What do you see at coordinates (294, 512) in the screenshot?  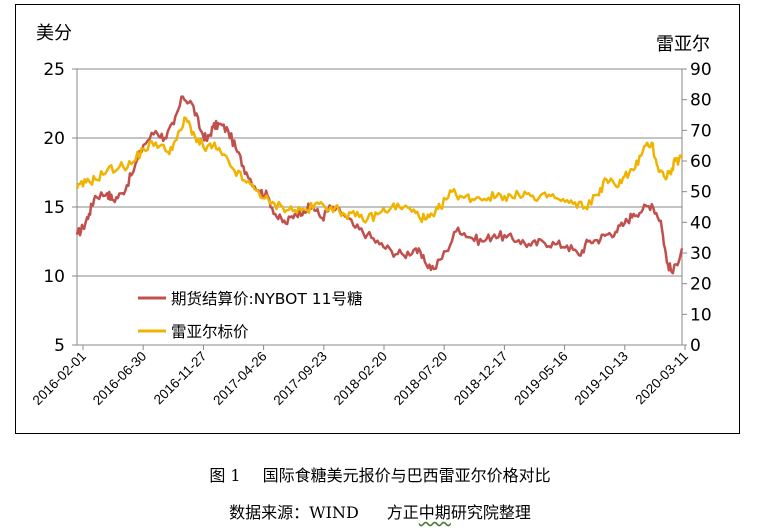 I see `source-prefix: 数据来源：WIND` at bounding box center [294, 512].